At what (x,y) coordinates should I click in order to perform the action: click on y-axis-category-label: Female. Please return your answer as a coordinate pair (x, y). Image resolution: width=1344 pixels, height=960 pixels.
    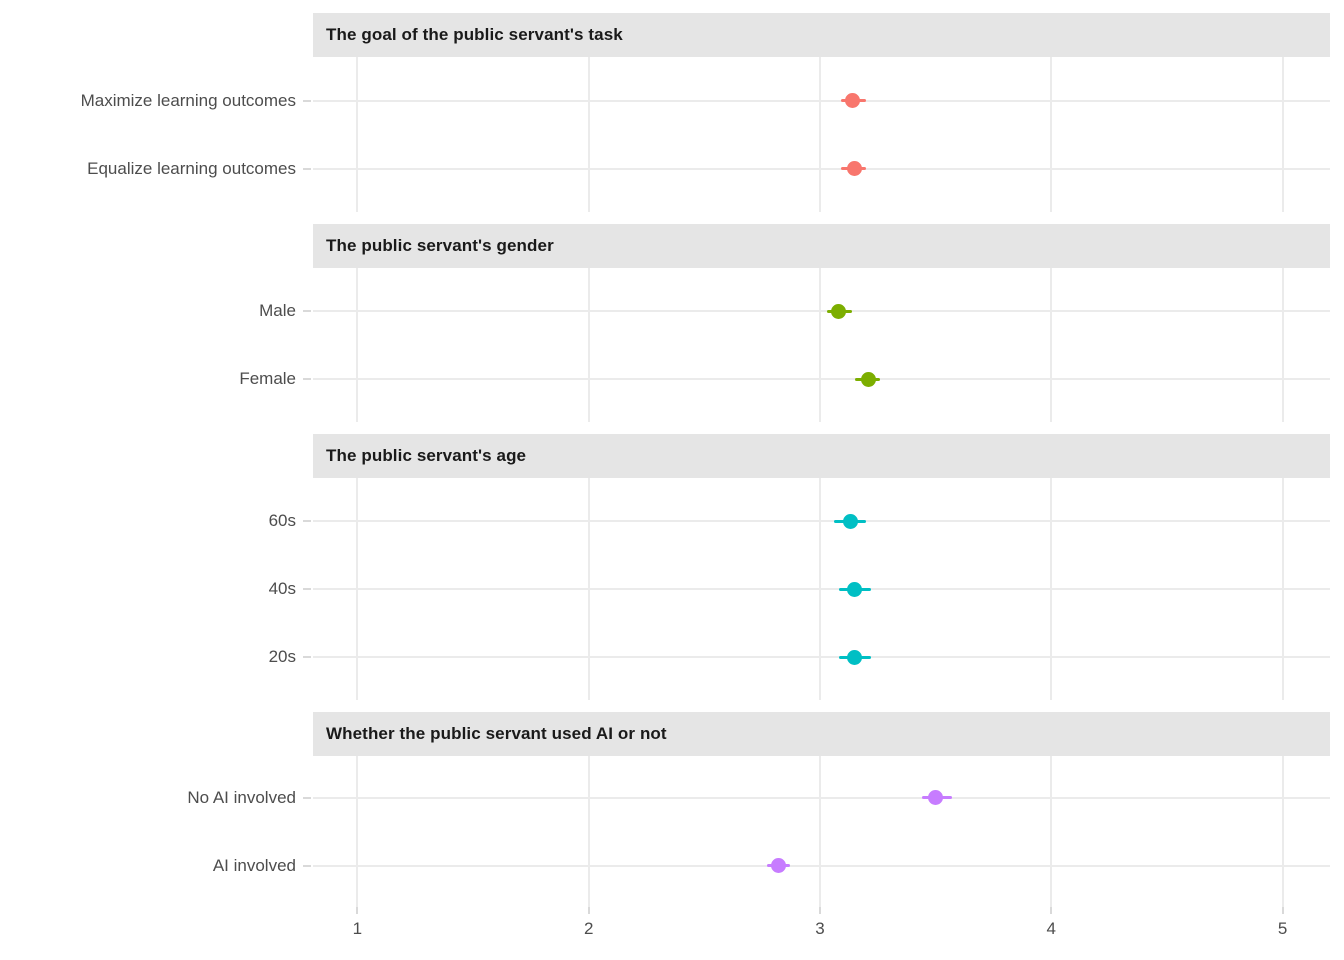
    Looking at the image, I should click on (267, 378).